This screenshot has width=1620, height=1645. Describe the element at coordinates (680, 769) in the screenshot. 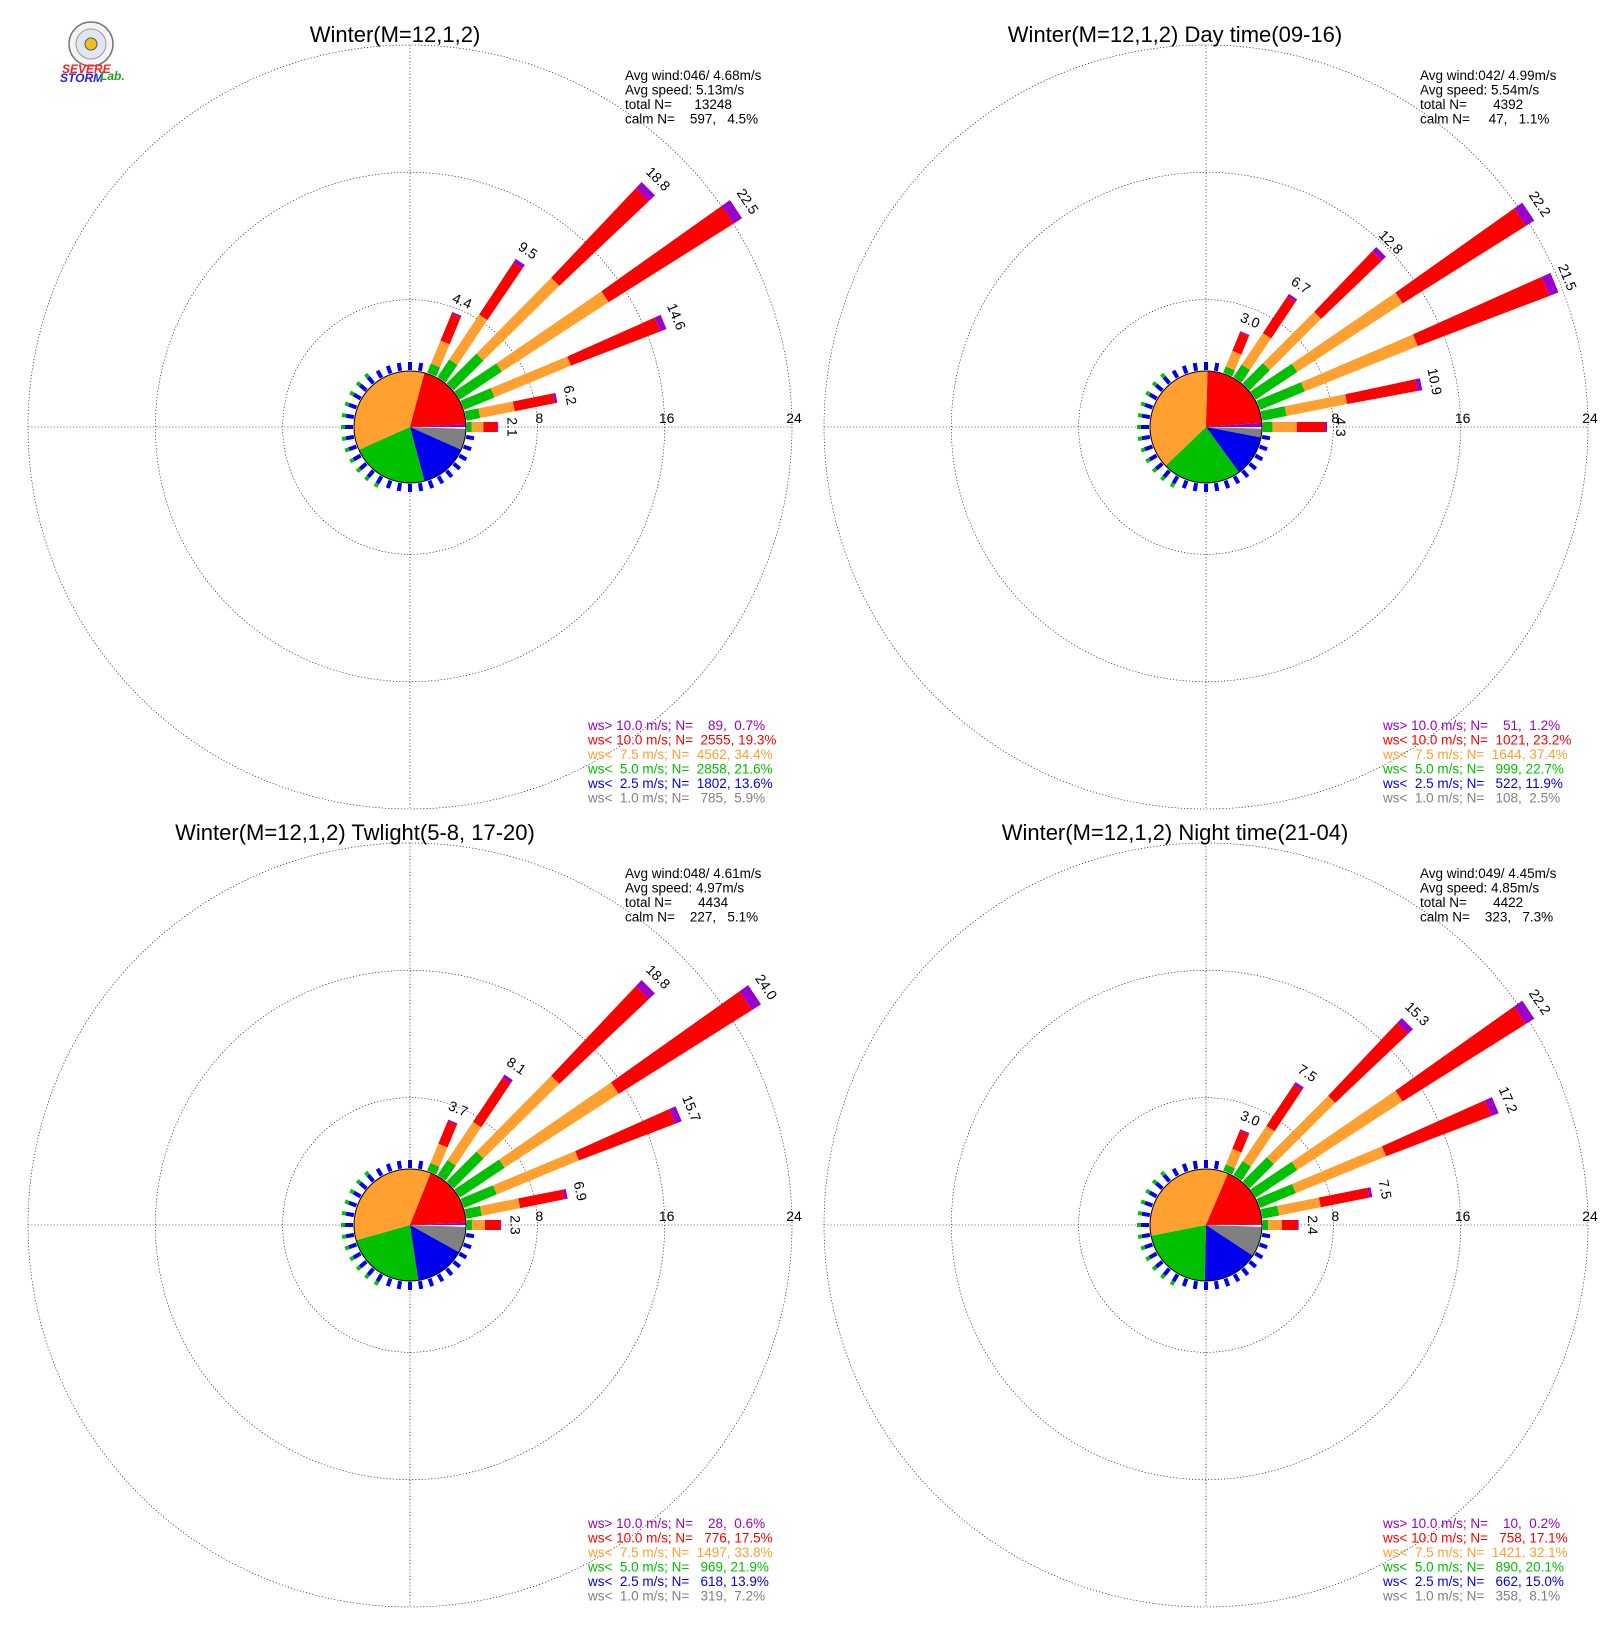

I see `legend-entry: ws< 5.0 m/s; N= 2858, 21.6%` at that location.